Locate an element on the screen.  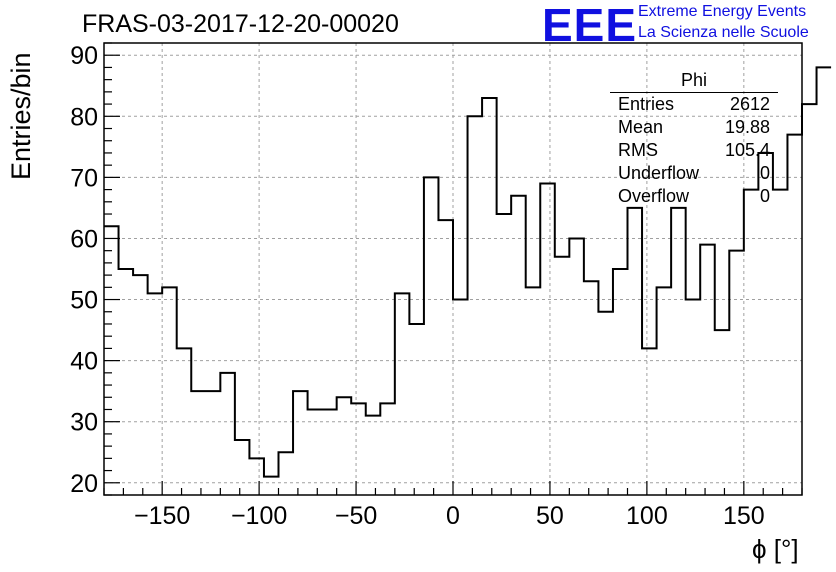
y-tick-label: 30 is located at coordinates (84, 423).